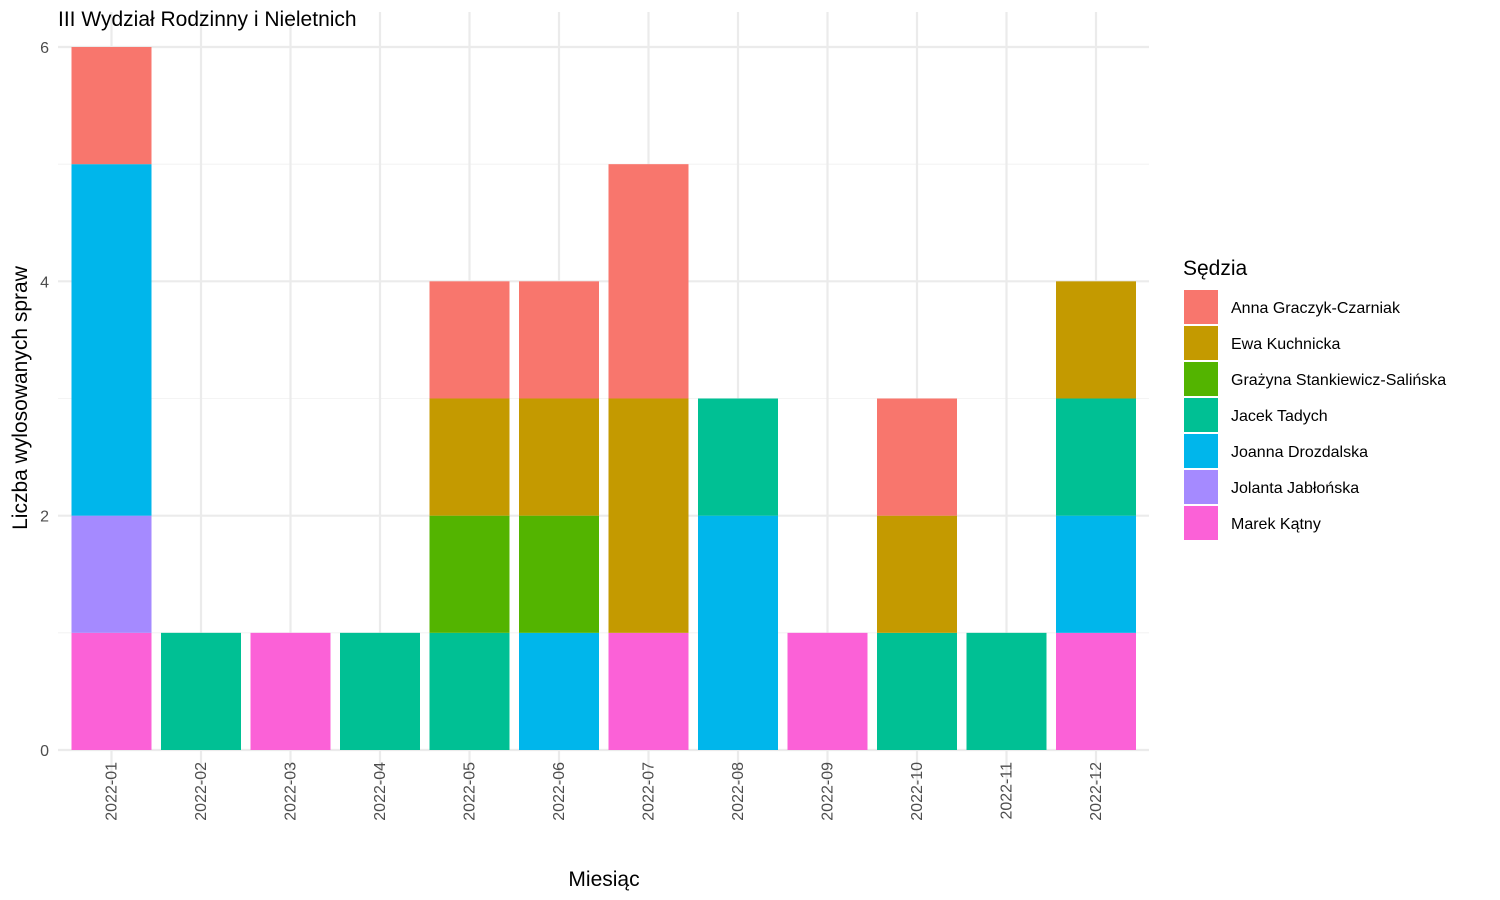 This screenshot has width=1500, height=900. I want to click on y-axis-title: Liczba wylosowanych spraw, so click(20, 397).